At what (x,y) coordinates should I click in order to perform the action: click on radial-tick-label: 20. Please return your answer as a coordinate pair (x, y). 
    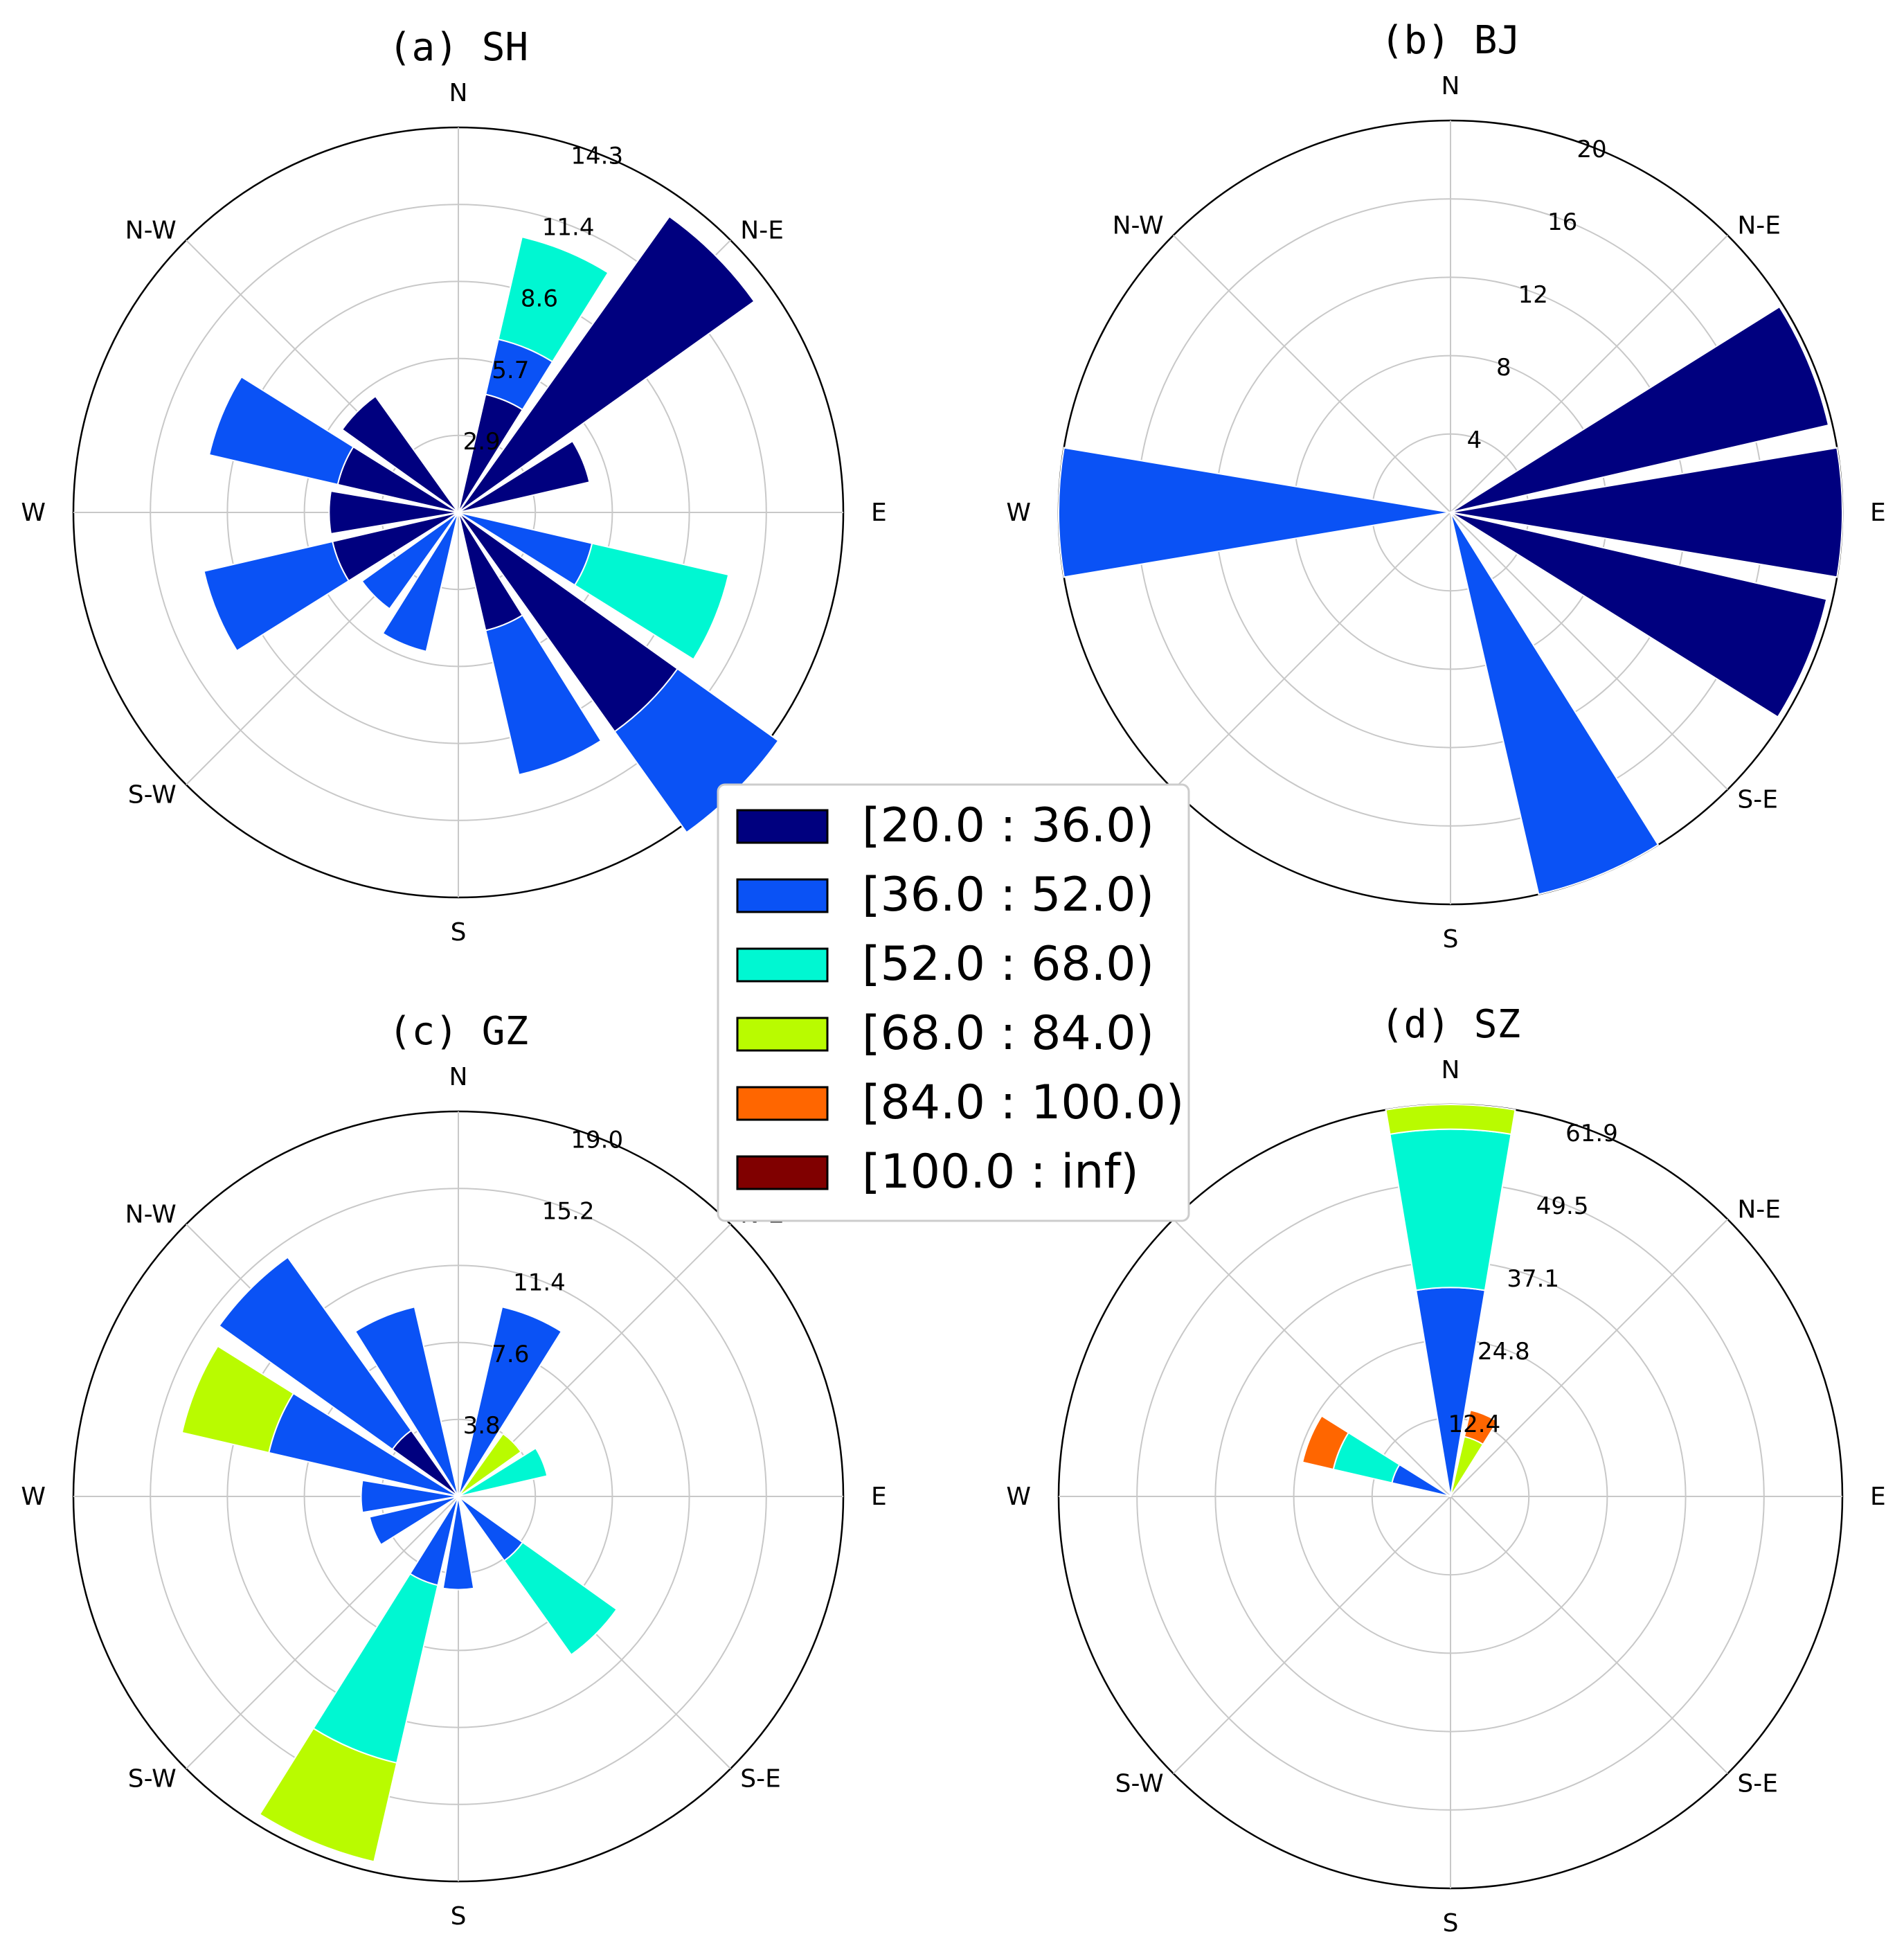
    Looking at the image, I should click on (1591, 150).